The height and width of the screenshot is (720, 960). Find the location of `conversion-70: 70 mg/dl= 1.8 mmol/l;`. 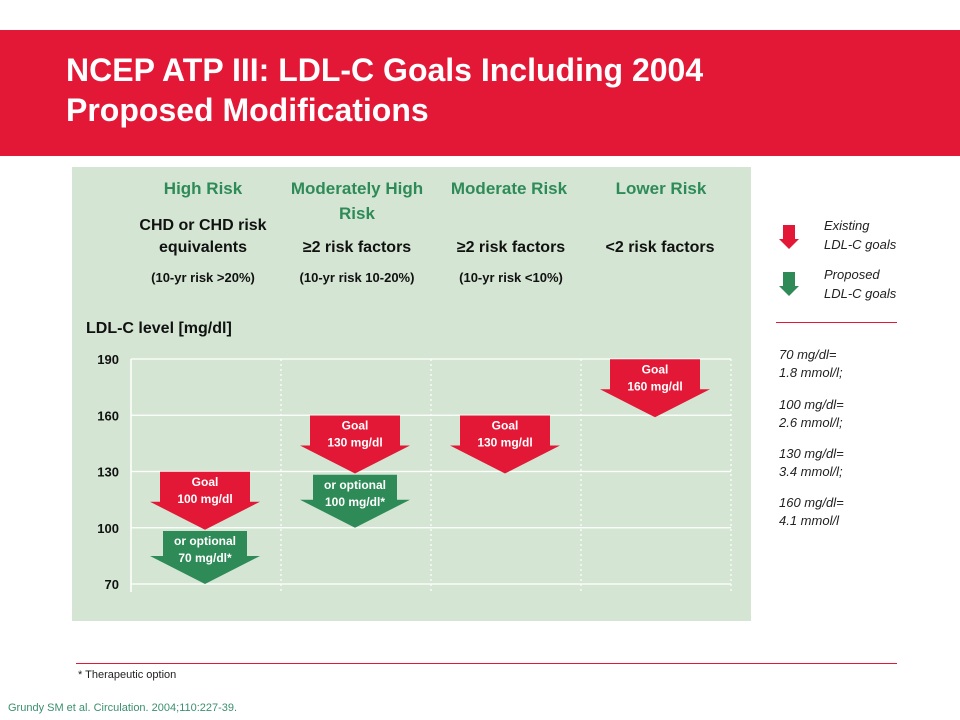

conversion-70: 70 mg/dl= 1.8 mmol/l; is located at coordinates (811, 363).